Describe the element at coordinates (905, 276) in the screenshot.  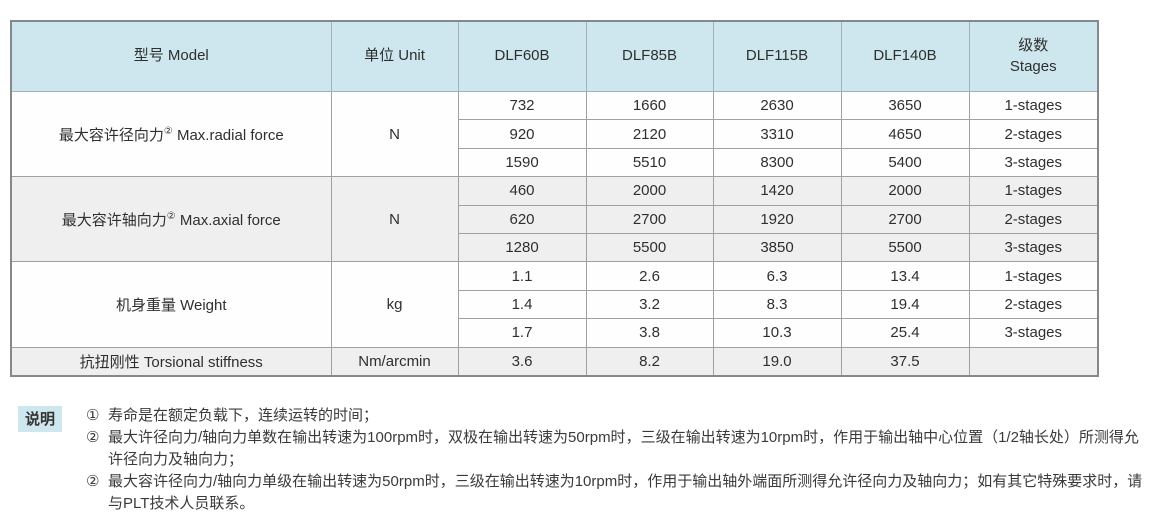
I see `value-cell: 13.4` at that location.